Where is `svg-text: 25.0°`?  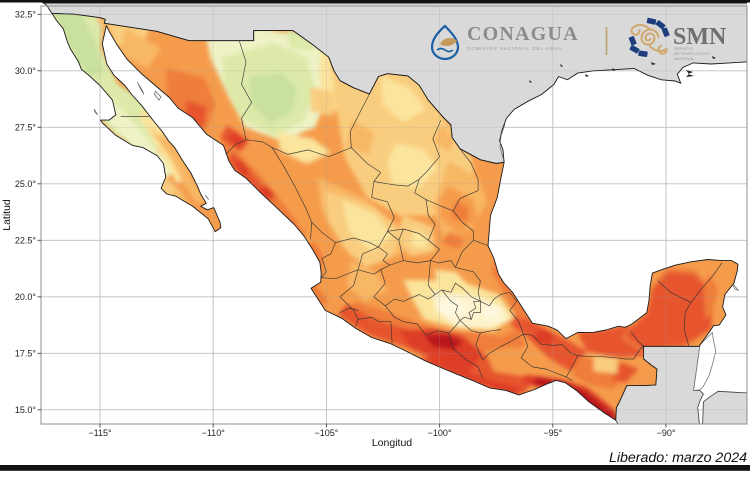
svg-text: 25.0° is located at coordinates (26, 184).